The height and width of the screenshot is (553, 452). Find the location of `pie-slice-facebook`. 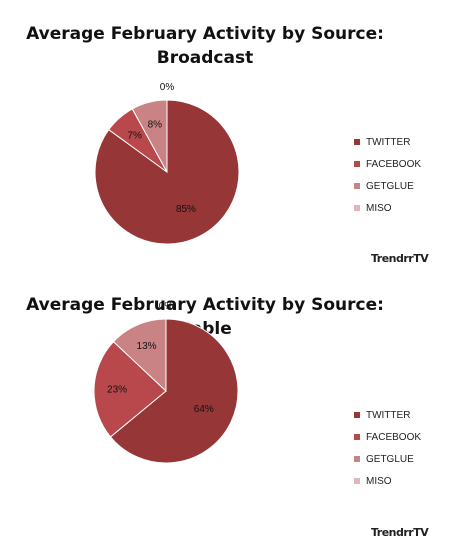

pie-slice-facebook is located at coordinates (130, 389).